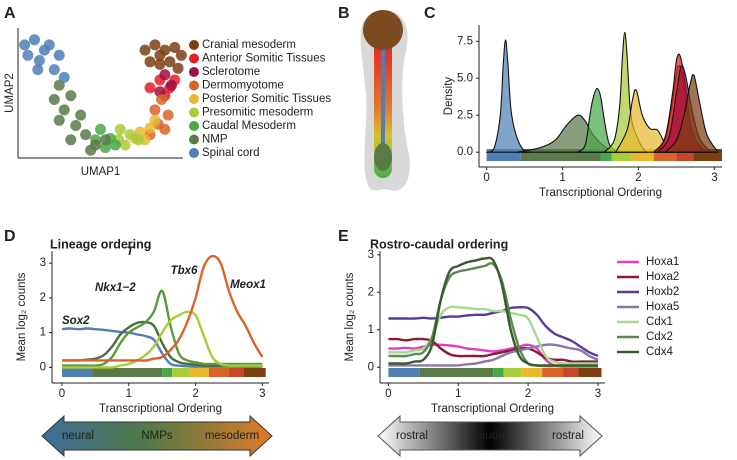 The height and width of the screenshot is (460, 737). Describe the element at coordinates (264, 59) in the screenshot. I see `legend-label: Anterior Somitic Tissues` at that location.